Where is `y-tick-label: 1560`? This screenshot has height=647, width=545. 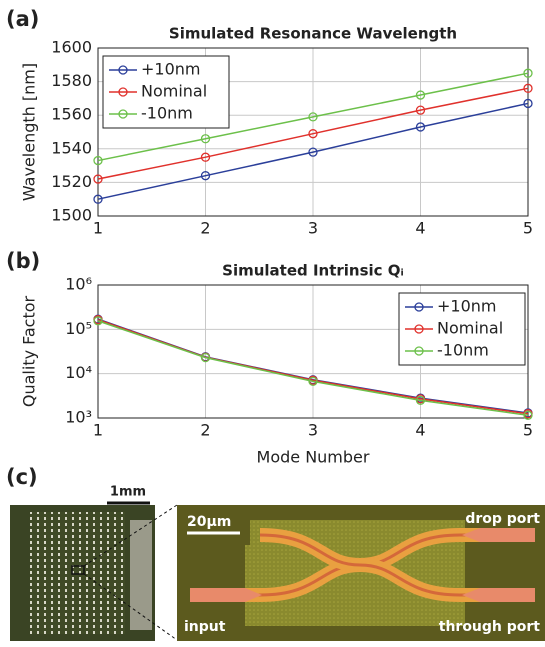
y-tick-label: 1560 is located at coordinates (71, 114).